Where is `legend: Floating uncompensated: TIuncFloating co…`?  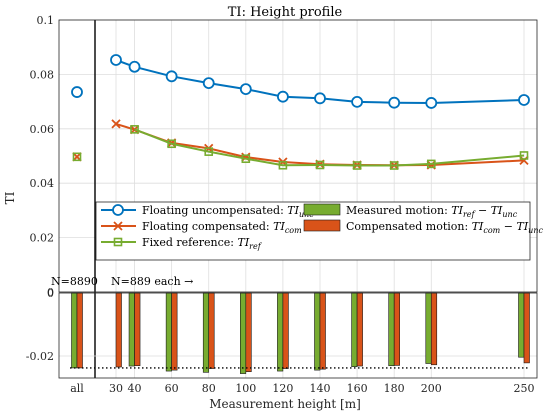 legend: Floating uncompensated: TIuncFloating co… is located at coordinates (319, 231).